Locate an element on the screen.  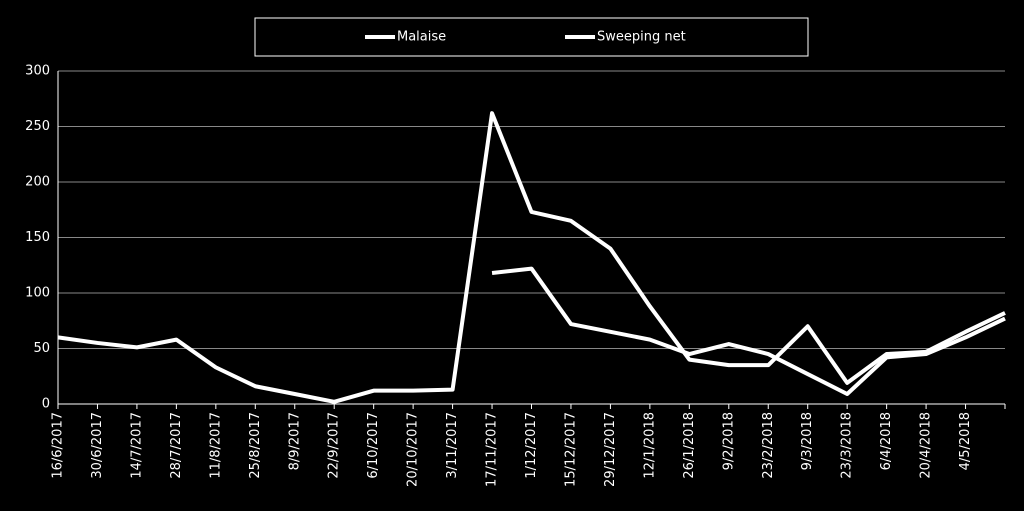
x-tick-label: 26/1/2018 is located at coordinates (689, 445).